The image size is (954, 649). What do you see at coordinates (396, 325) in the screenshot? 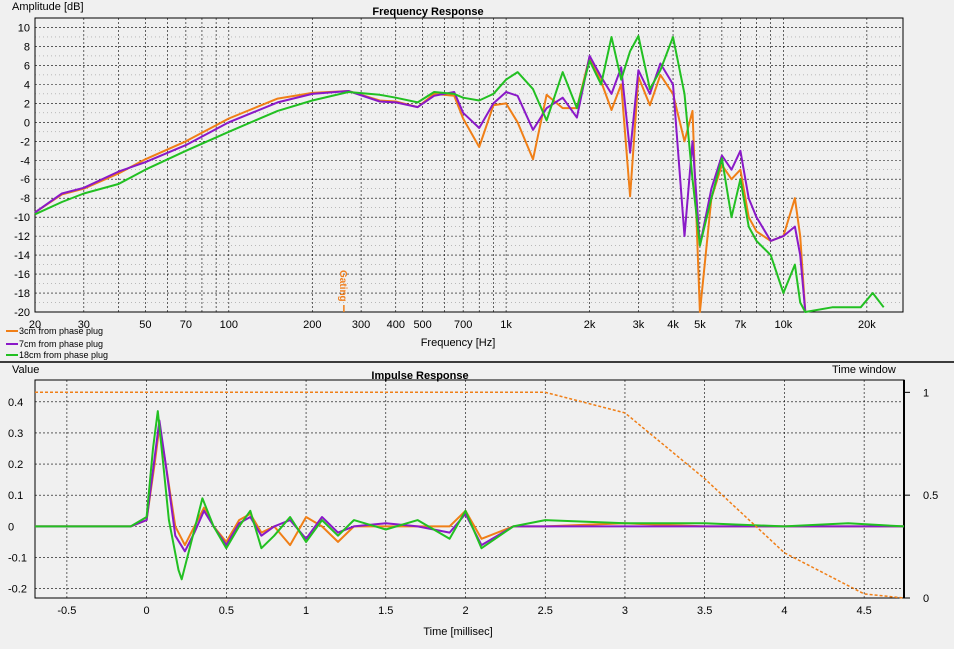
I see `freq-x-tick-label: 400` at bounding box center [396, 325].